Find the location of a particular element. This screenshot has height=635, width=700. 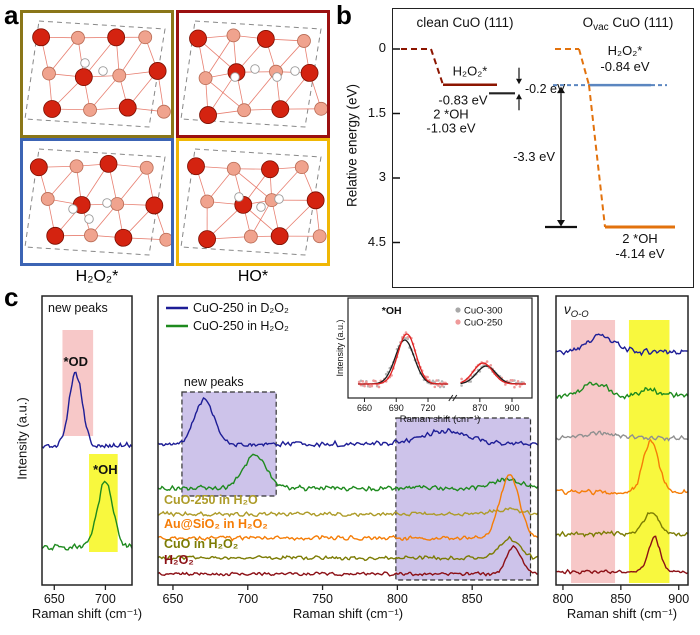

highlight-band is located at coordinates (593, 451).